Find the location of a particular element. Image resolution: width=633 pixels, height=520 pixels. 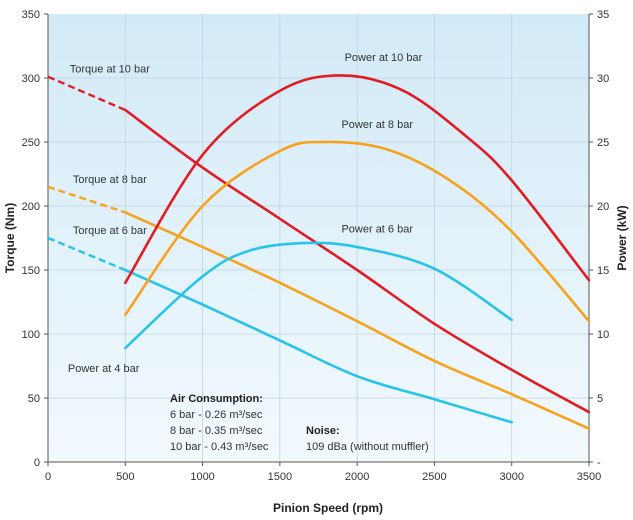

x-tick-label: 2500 is located at coordinates (434, 477).